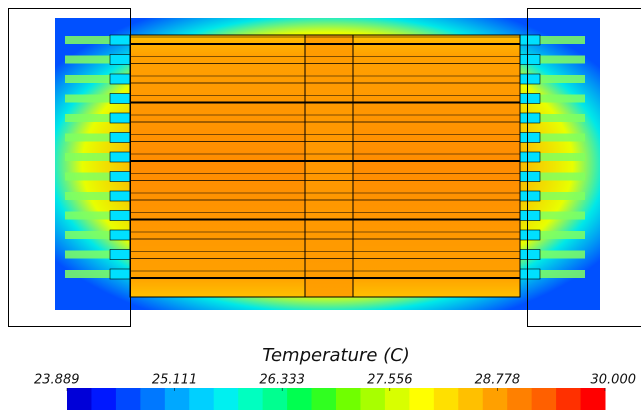 The height and width of the screenshot is (413, 641). What do you see at coordinates (69, 167) in the screenshot?
I see `left-block` at bounding box center [69, 167].